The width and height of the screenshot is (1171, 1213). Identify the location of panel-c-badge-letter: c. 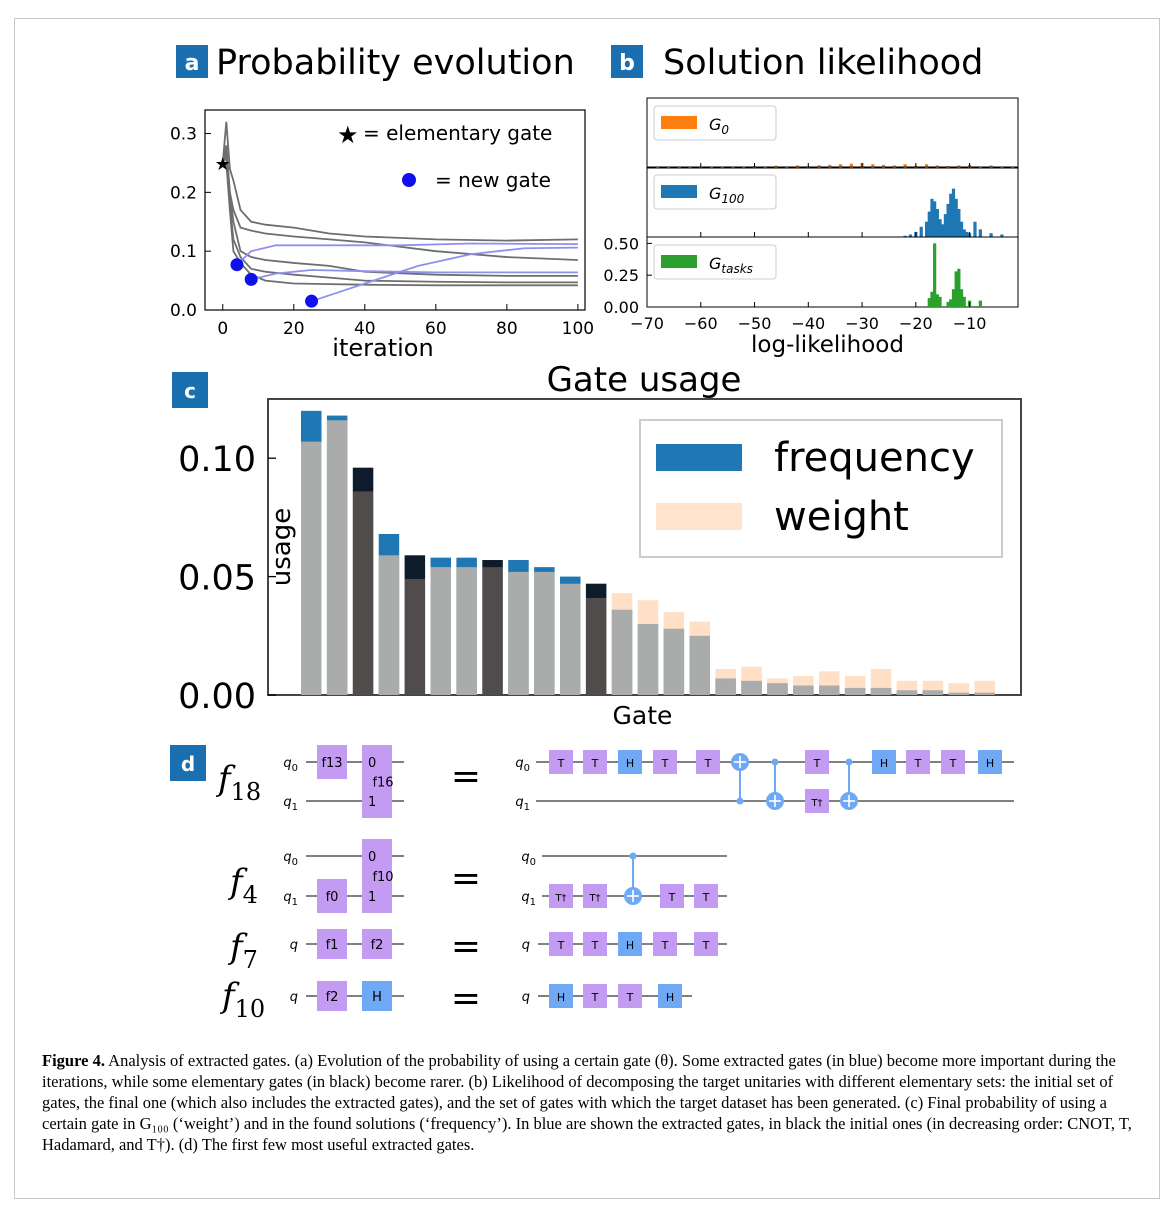
(190, 391).